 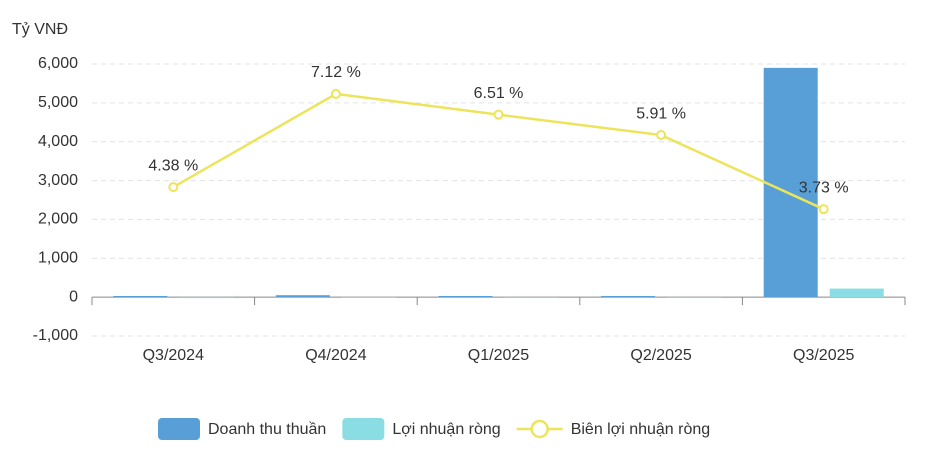 I want to click on legend-label: Biên lợi nhuận ròng, so click(x=640, y=429).